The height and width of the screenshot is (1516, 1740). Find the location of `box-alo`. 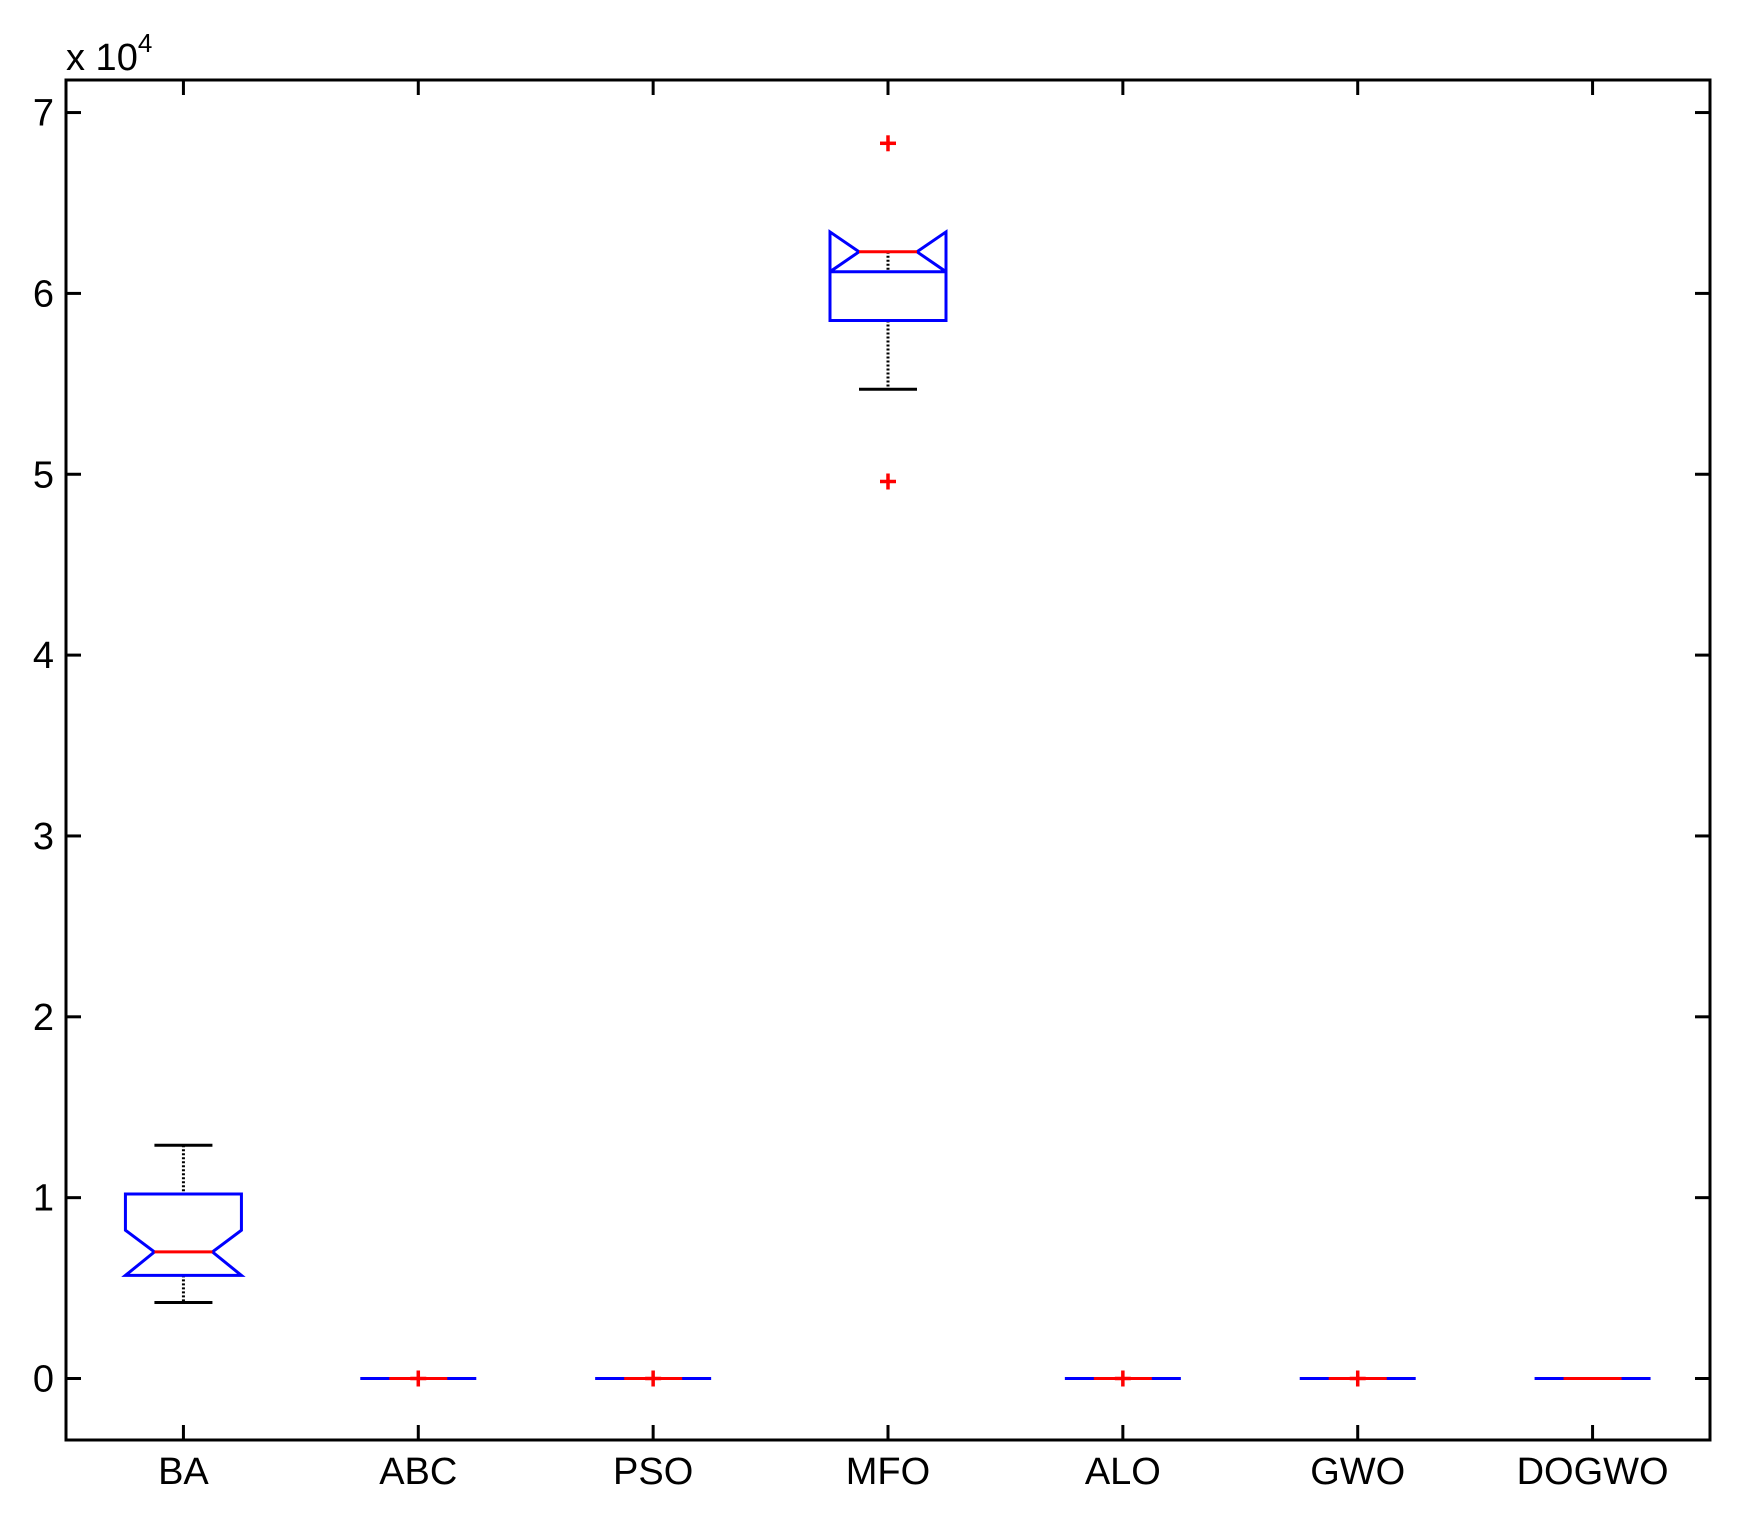

box-alo is located at coordinates (1122, 1378).